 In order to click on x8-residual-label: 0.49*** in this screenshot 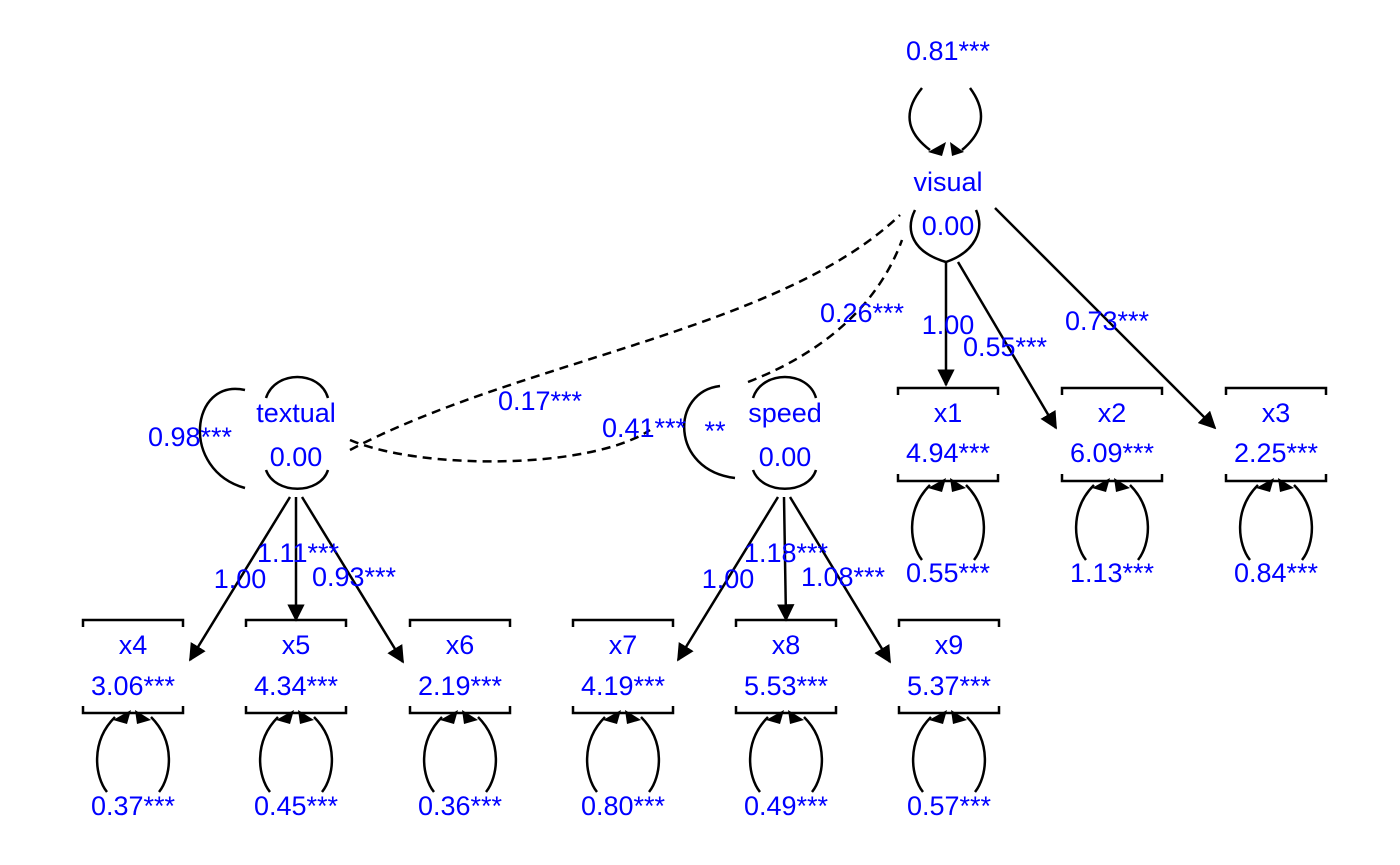, I will do `click(786, 806)`.